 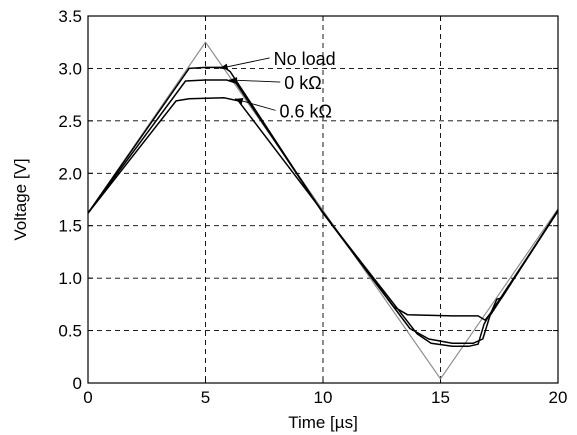 What do you see at coordinates (70, 278) in the screenshot?
I see `y-tick-label: 1.0` at bounding box center [70, 278].